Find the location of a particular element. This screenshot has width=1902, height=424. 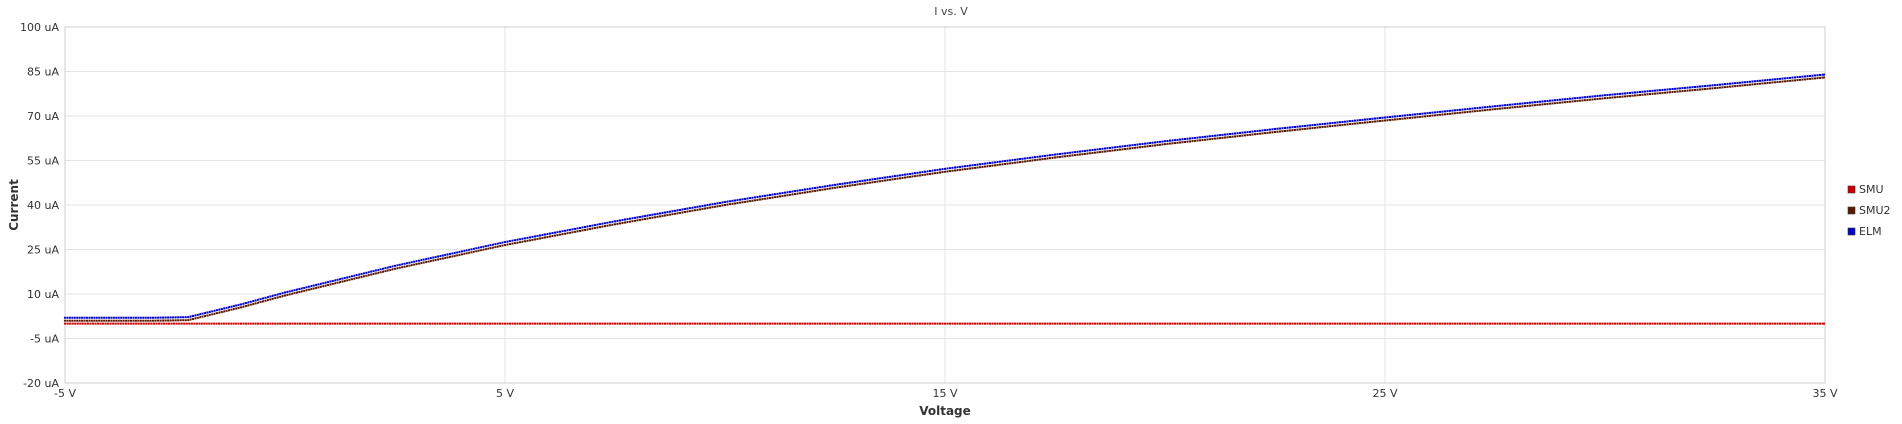

x-axis-title: Voltage is located at coordinates (945, 411).